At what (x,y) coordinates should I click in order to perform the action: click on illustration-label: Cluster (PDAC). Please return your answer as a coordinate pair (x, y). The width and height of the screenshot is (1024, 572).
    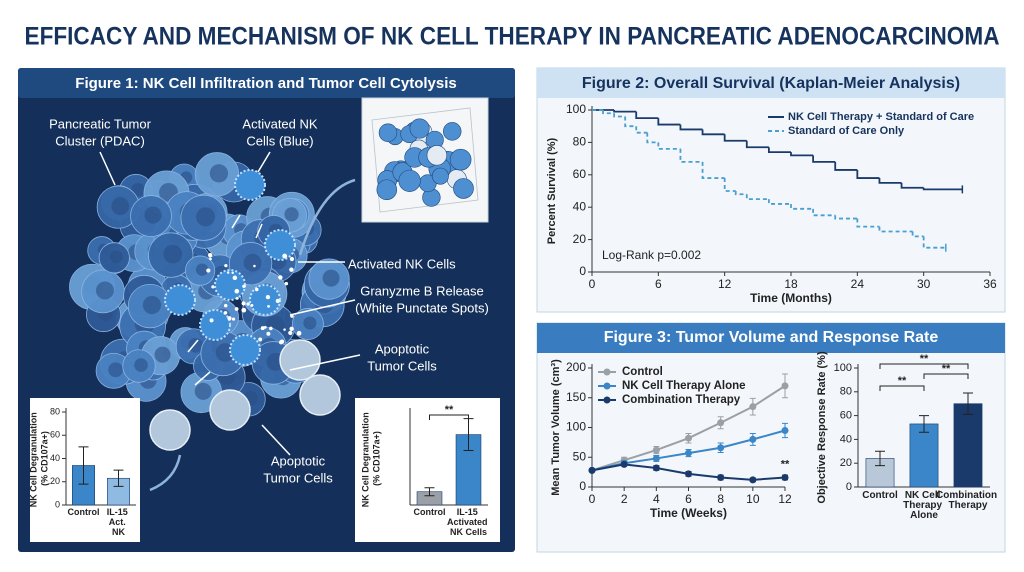
    Looking at the image, I should click on (100, 140).